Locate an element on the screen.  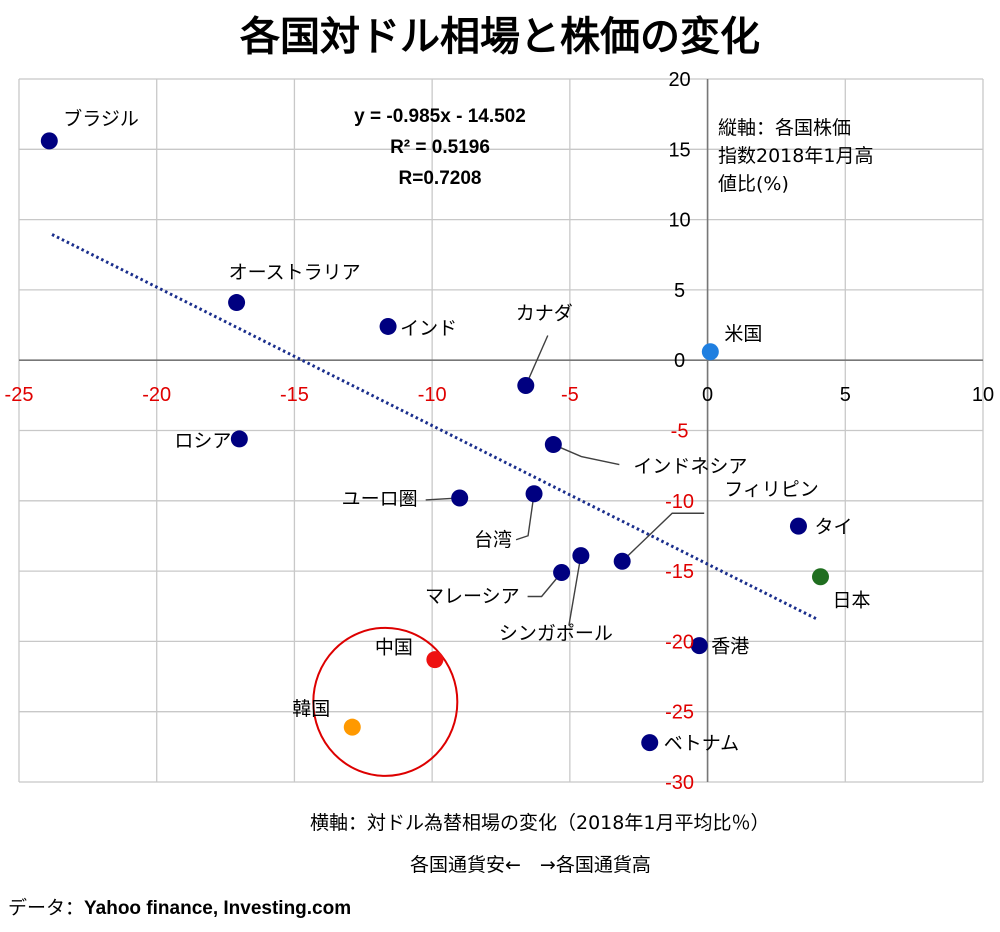
leader-lines is located at coordinates (565, 480).